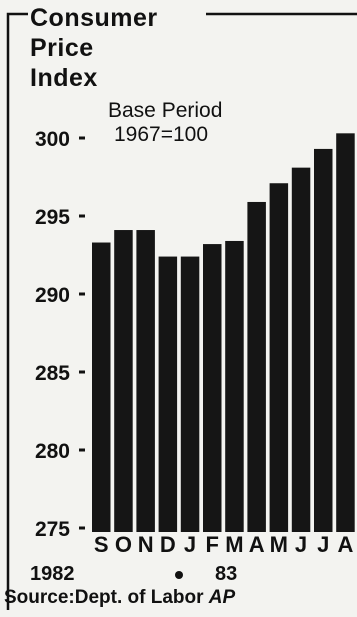 The height and width of the screenshot is (617, 357). I want to click on x-tick-label-5: F, so click(212, 544).